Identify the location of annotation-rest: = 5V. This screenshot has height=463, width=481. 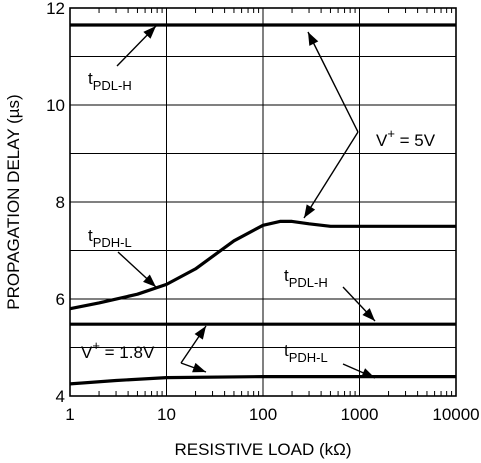
(415, 140).